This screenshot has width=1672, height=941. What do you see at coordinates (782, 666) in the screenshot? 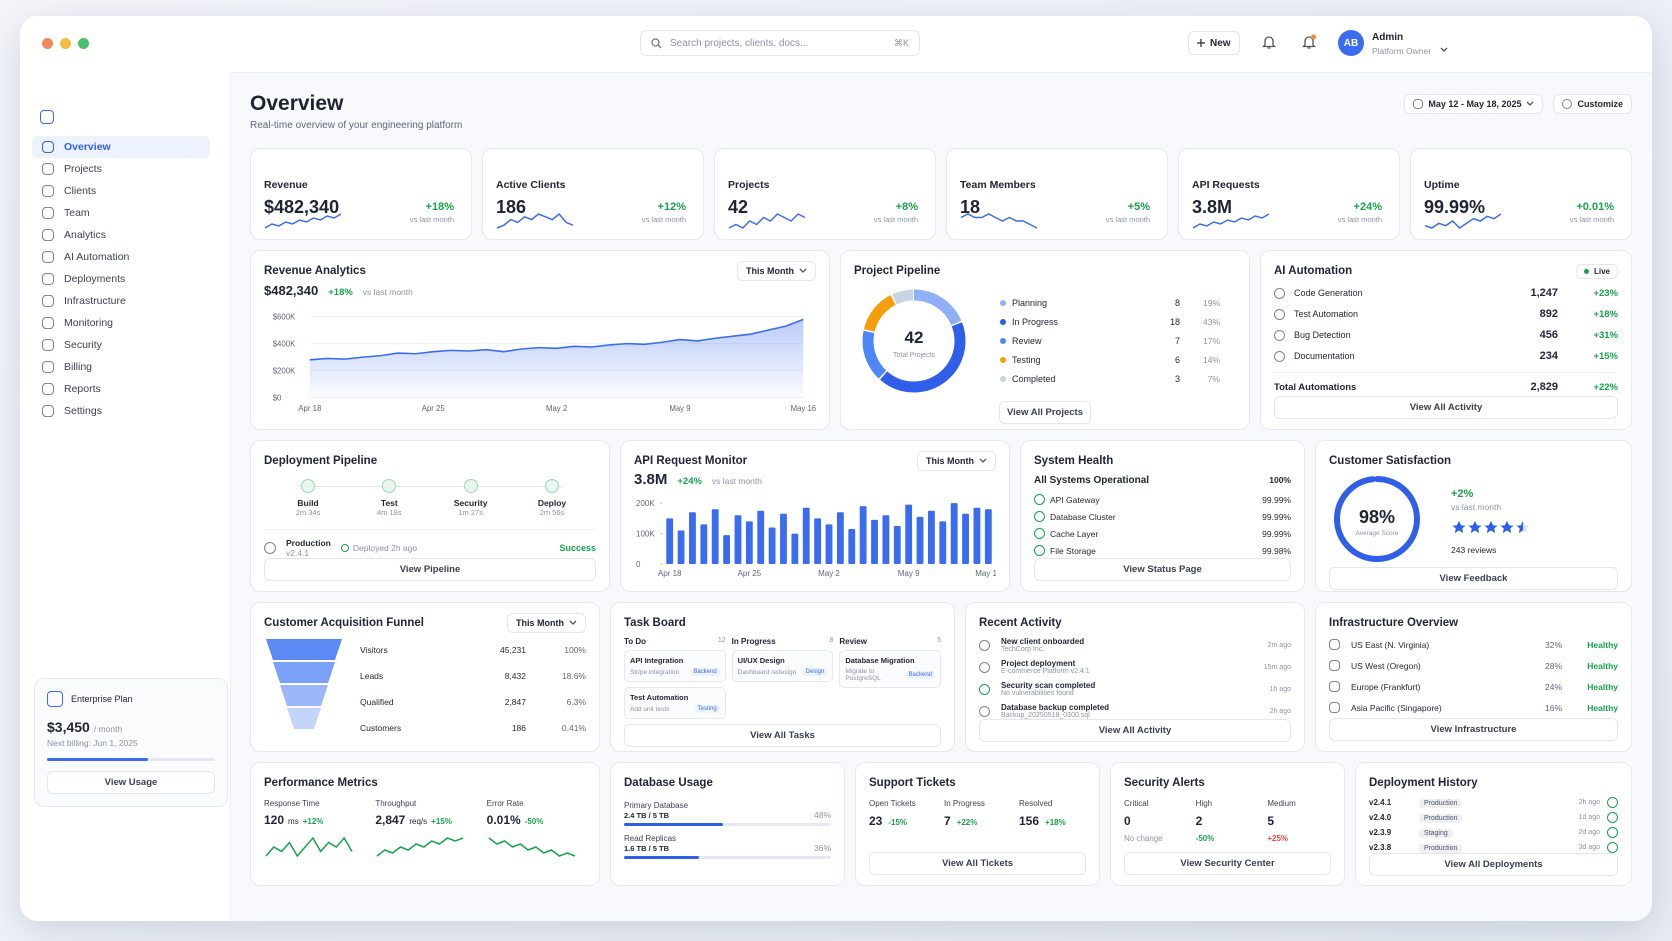
I see `task-card: UI/UX Design Dashboard redesign Design` at bounding box center [782, 666].